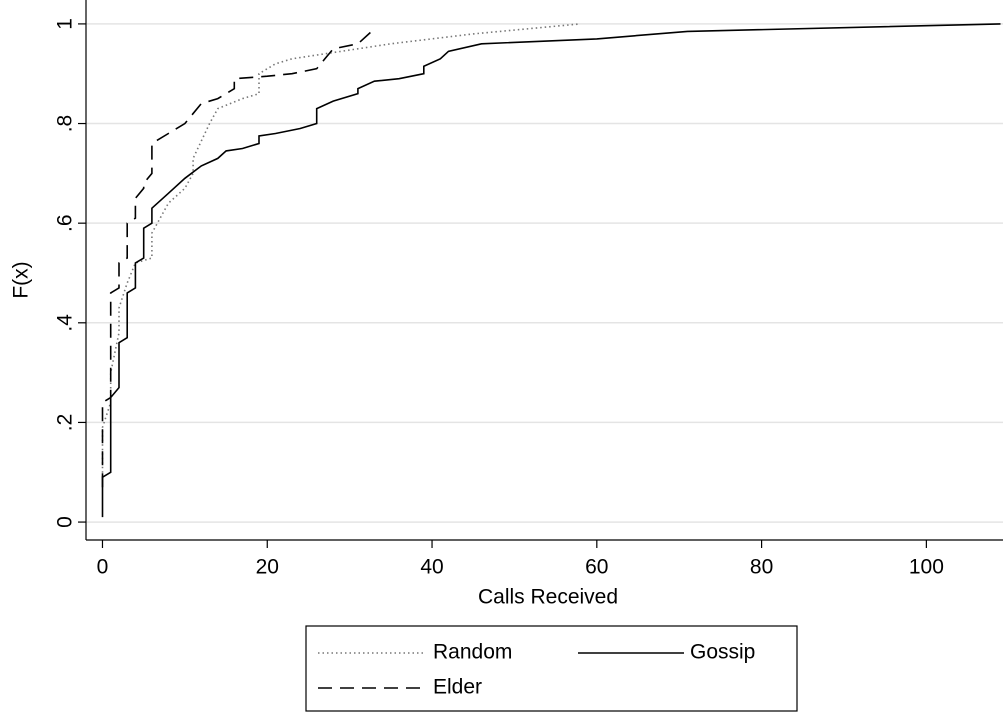  I want to click on x-tick-label: 0, so click(103, 567).